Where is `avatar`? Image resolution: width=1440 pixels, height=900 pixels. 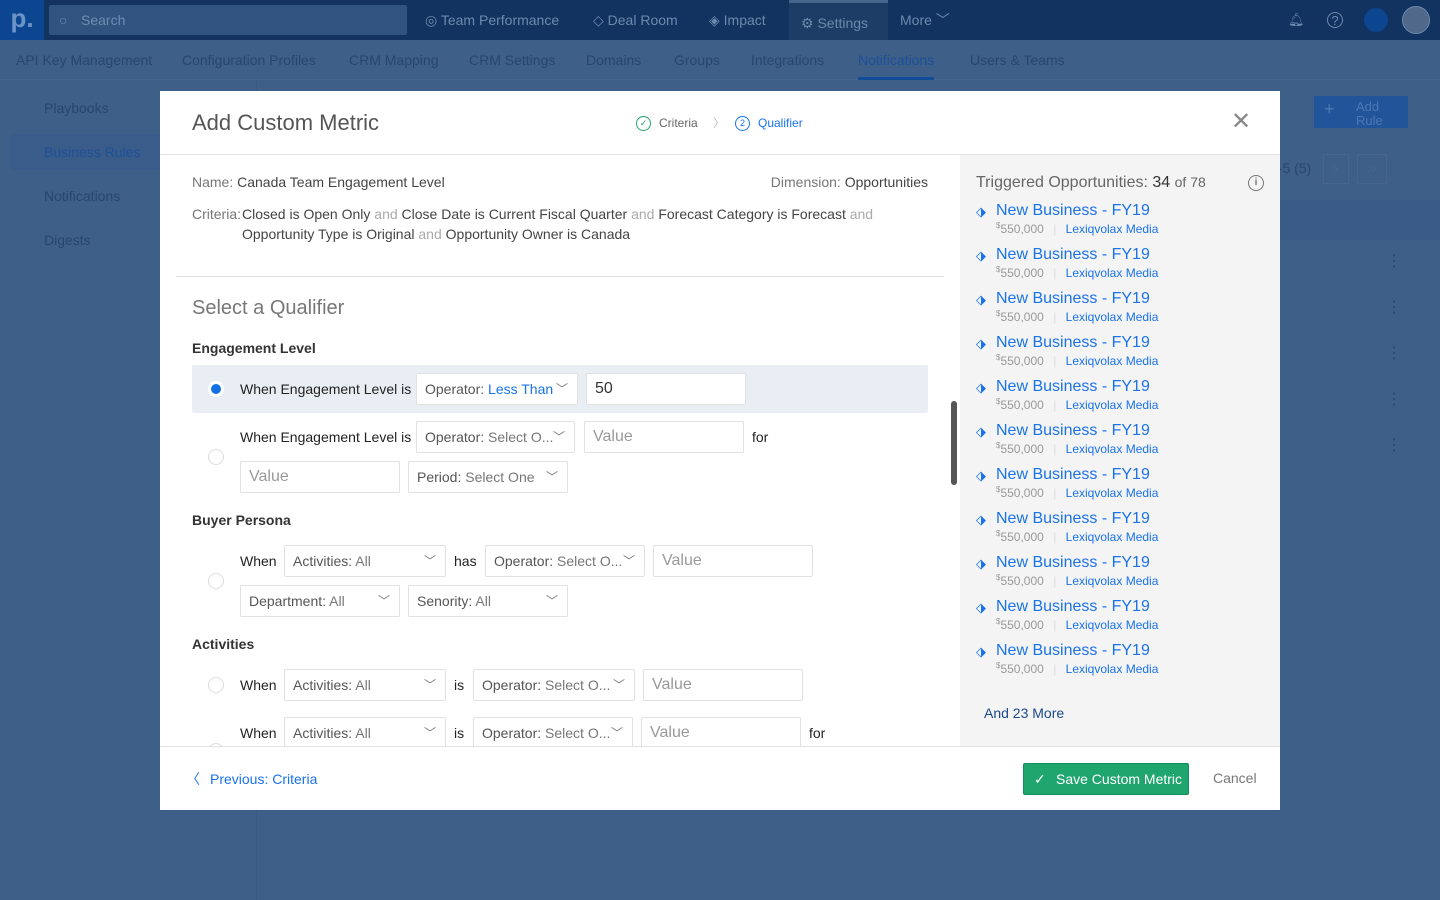 avatar is located at coordinates (1416, 20).